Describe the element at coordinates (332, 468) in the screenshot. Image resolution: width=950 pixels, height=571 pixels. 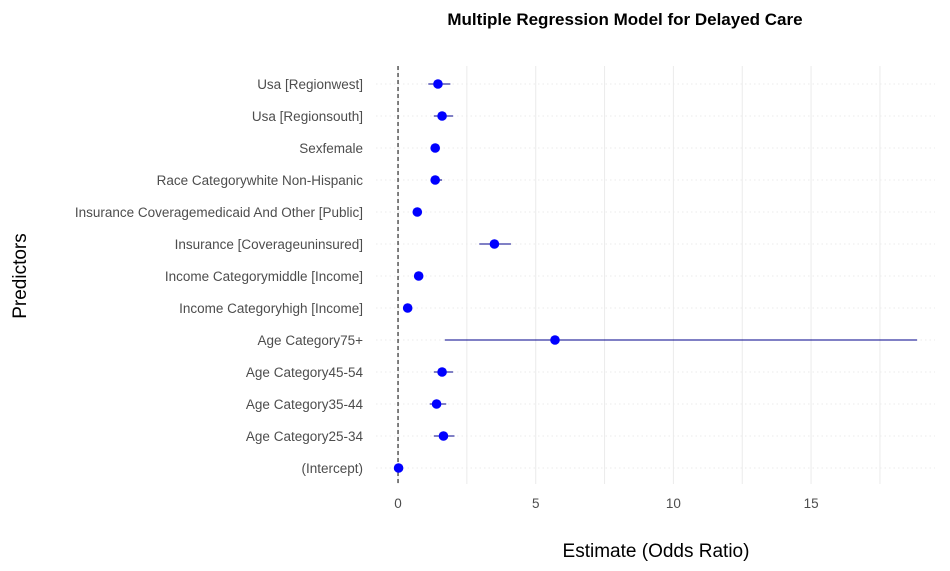
I see `y-tick-label: (Intercept)` at that location.